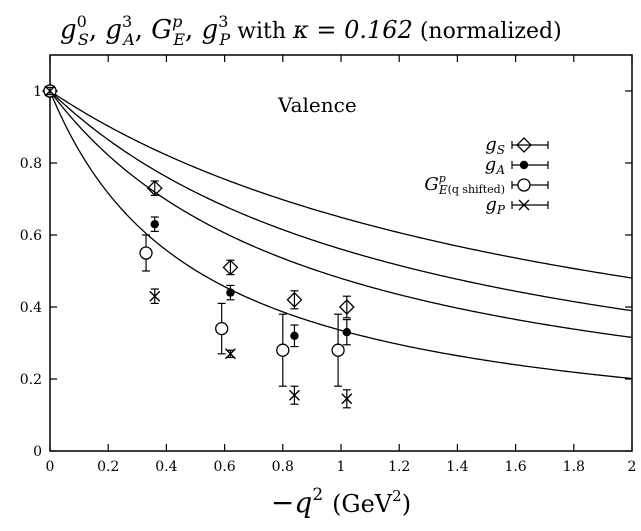 This screenshot has height=531, width=641. What do you see at coordinates (37, 92) in the screenshot?
I see `y-tick-label: 1` at bounding box center [37, 92].